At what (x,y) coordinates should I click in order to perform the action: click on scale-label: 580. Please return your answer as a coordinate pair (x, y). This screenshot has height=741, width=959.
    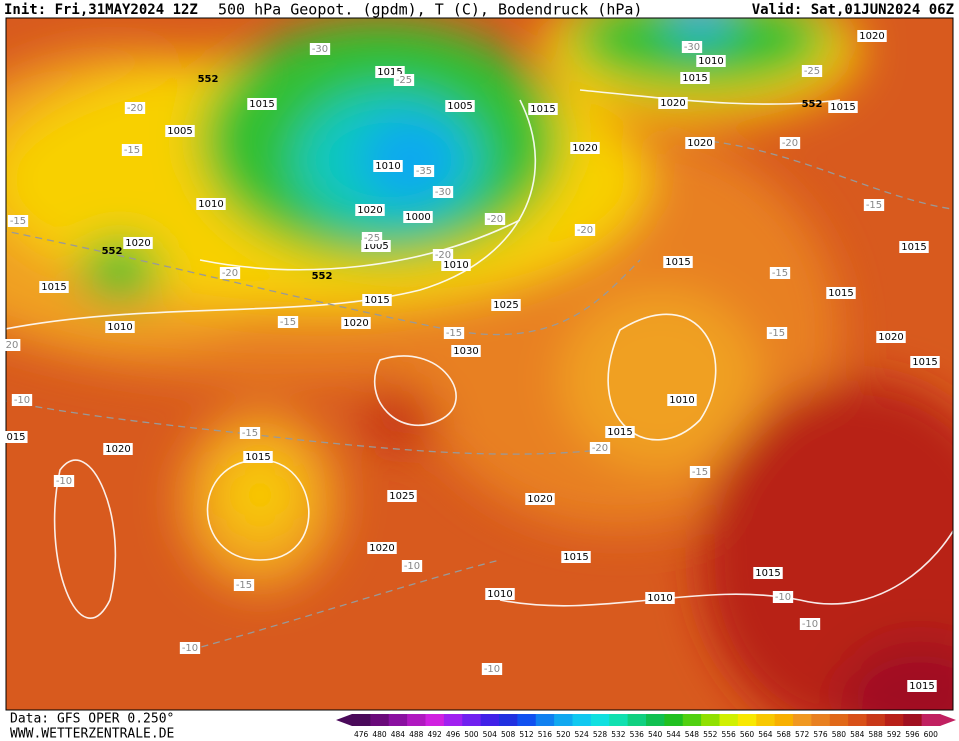
    Looking at the image, I should click on (839, 734).